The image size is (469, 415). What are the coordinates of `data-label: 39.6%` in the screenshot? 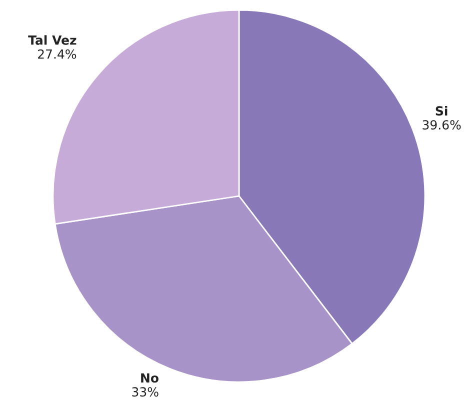 It's located at (441, 125).